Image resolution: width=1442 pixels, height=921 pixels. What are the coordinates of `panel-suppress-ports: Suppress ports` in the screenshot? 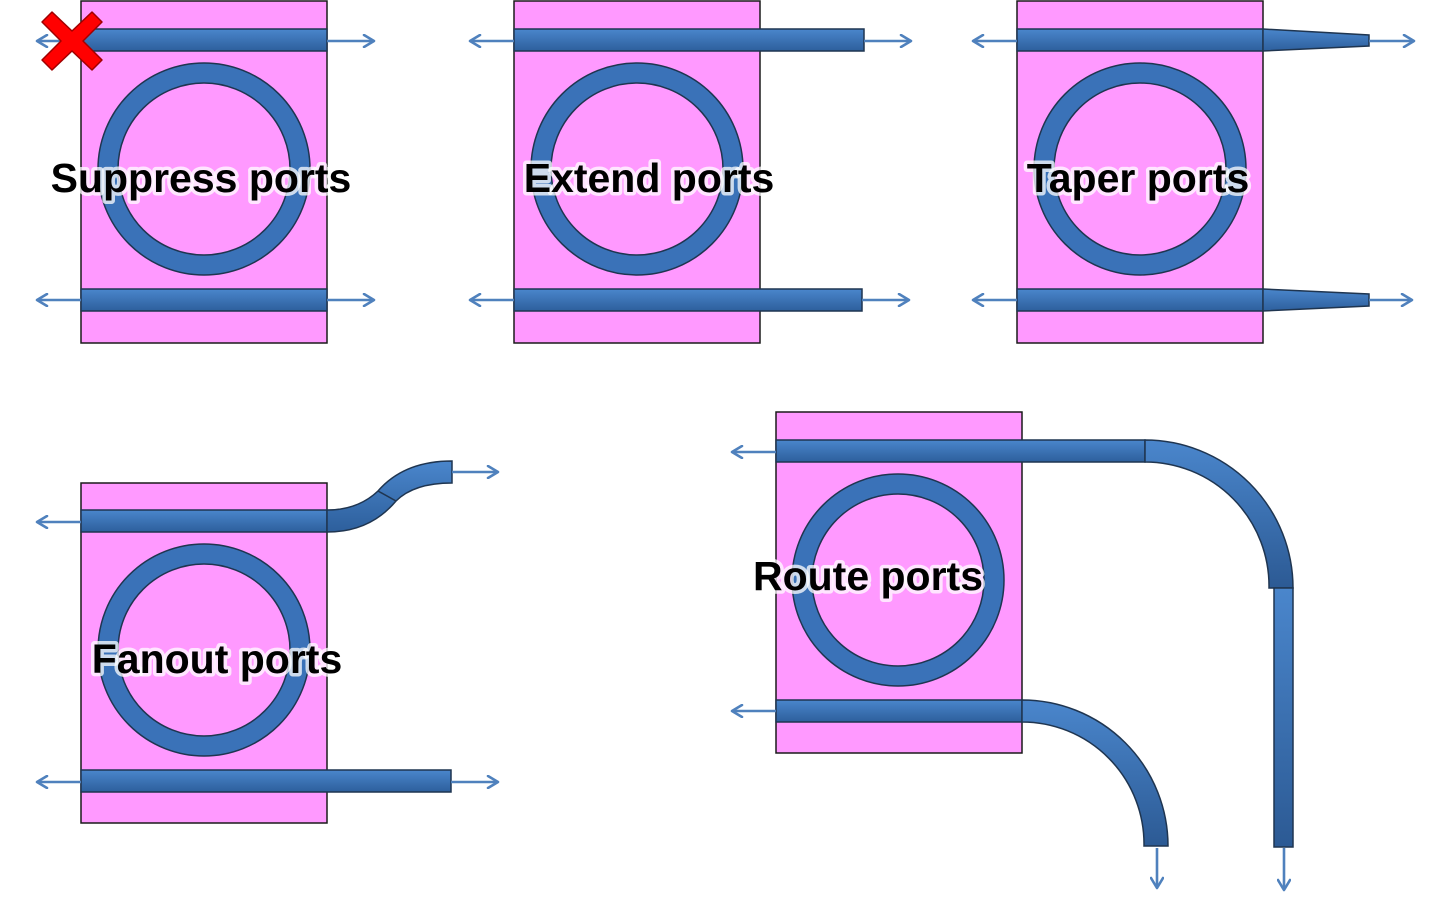 It's located at (205, 172).